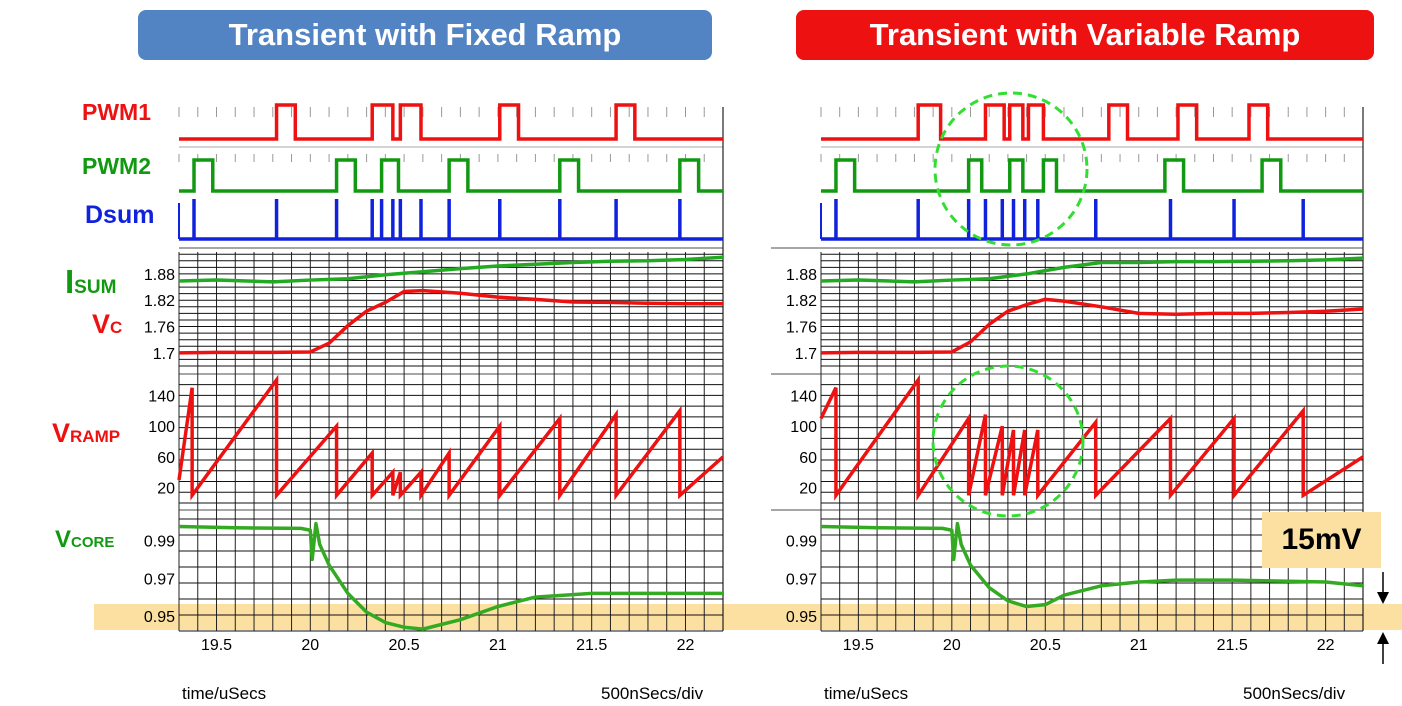 This screenshot has height=706, width=1402. What do you see at coordinates (801, 328) in the screenshot?
I see `ytick-label-isum-right: 1.76` at bounding box center [801, 328].